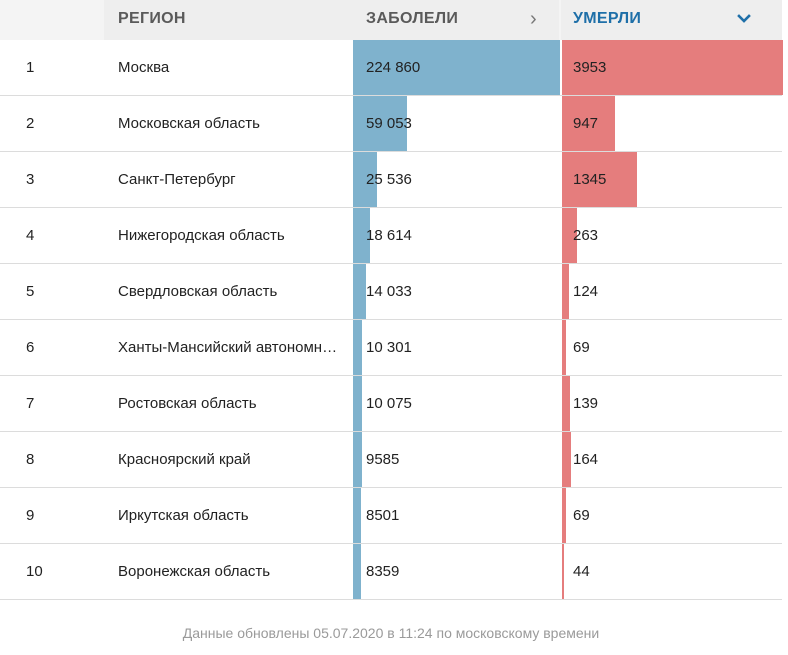 Image resolution: width=788 pixels, height=655 pixels. I want to click on cases-cell: 18 614, so click(456, 235).